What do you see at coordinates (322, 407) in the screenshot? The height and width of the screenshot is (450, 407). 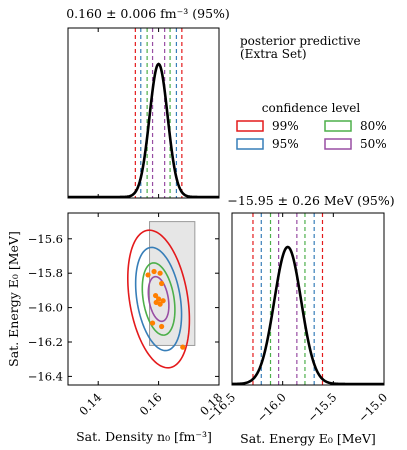 I see `energy-x-tick-label: −15.5` at bounding box center [322, 407].